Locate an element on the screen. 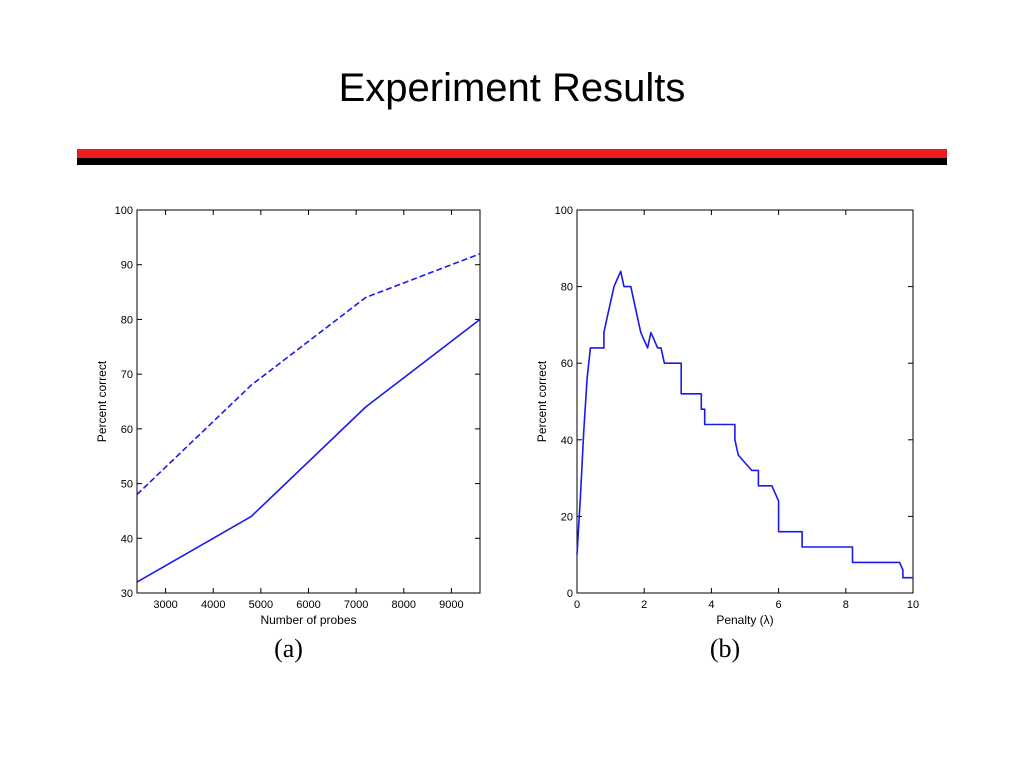 The height and width of the screenshot is (768, 1024). y-tick-label: 20 is located at coordinates (567, 517).